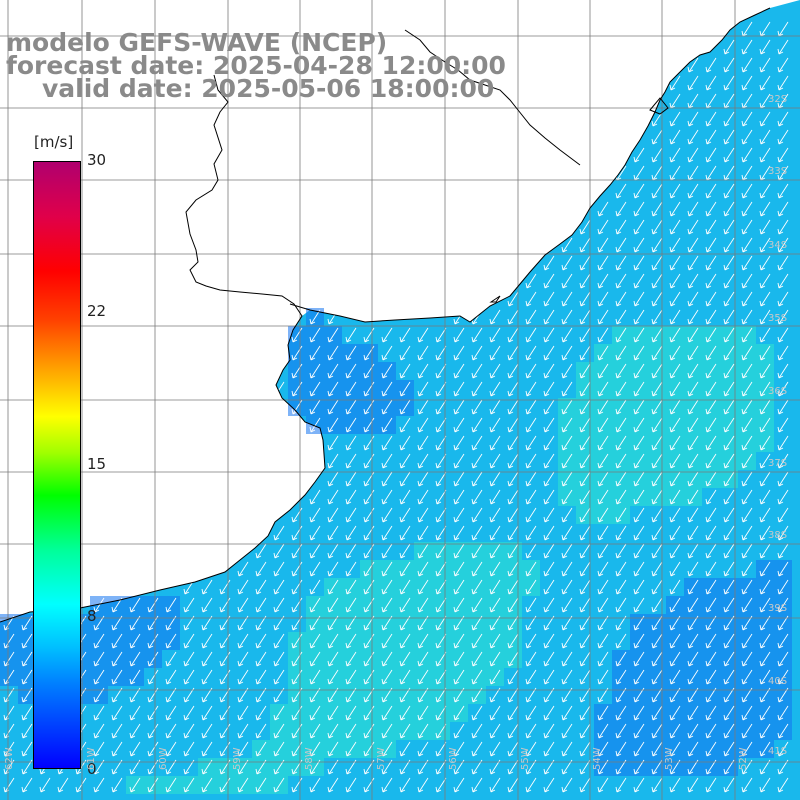 The width and height of the screenshot is (800, 800). What do you see at coordinates (381, 758) in the screenshot?
I see `lon-label: 57W` at bounding box center [381, 758].